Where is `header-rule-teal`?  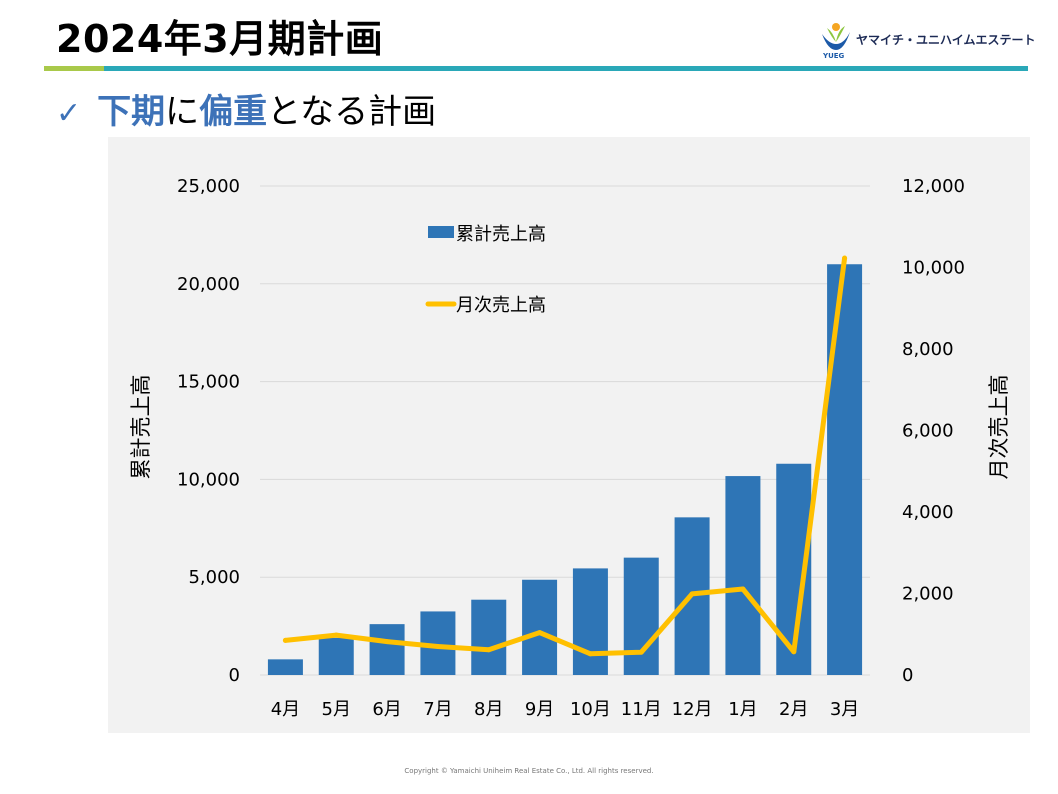 header-rule-teal is located at coordinates (566, 68).